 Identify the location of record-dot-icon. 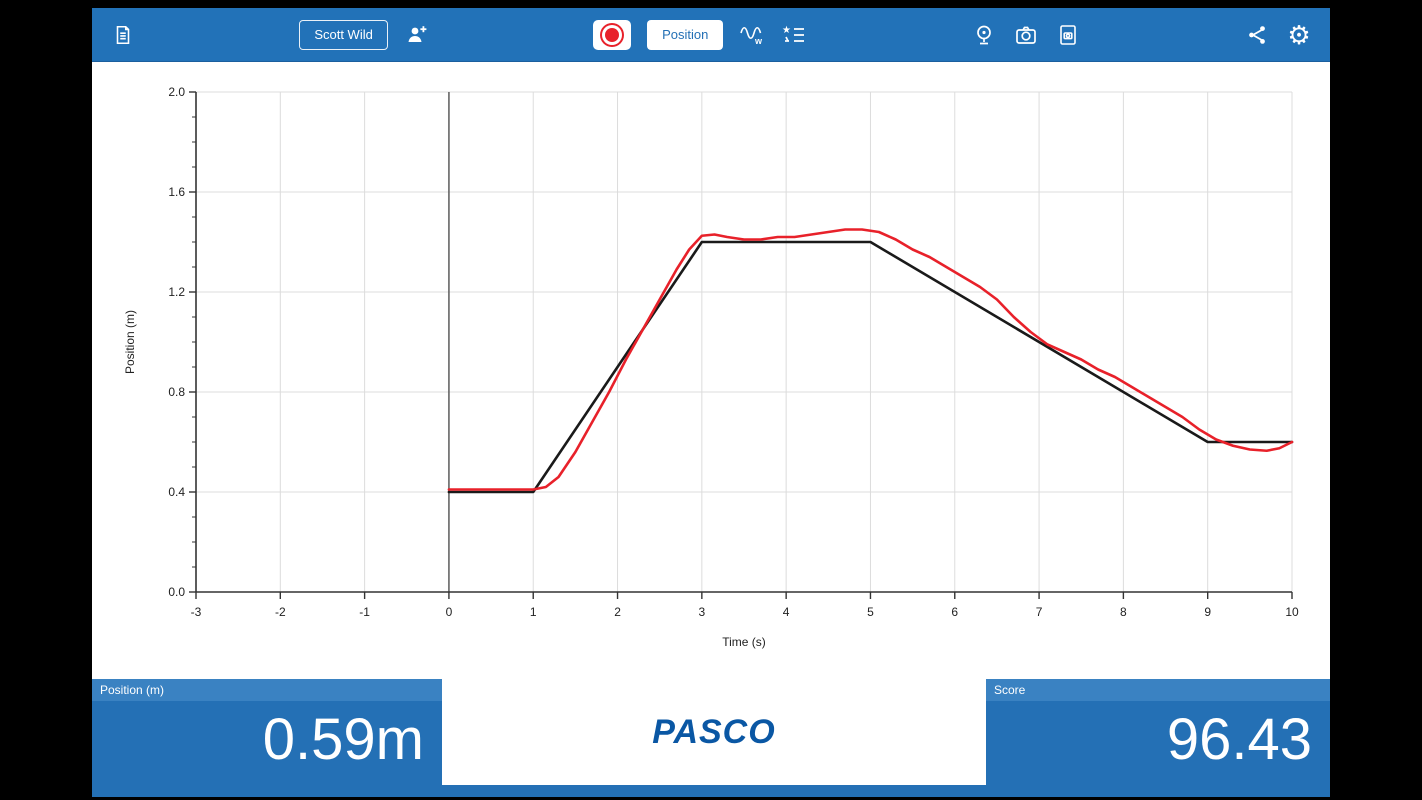
(612, 34).